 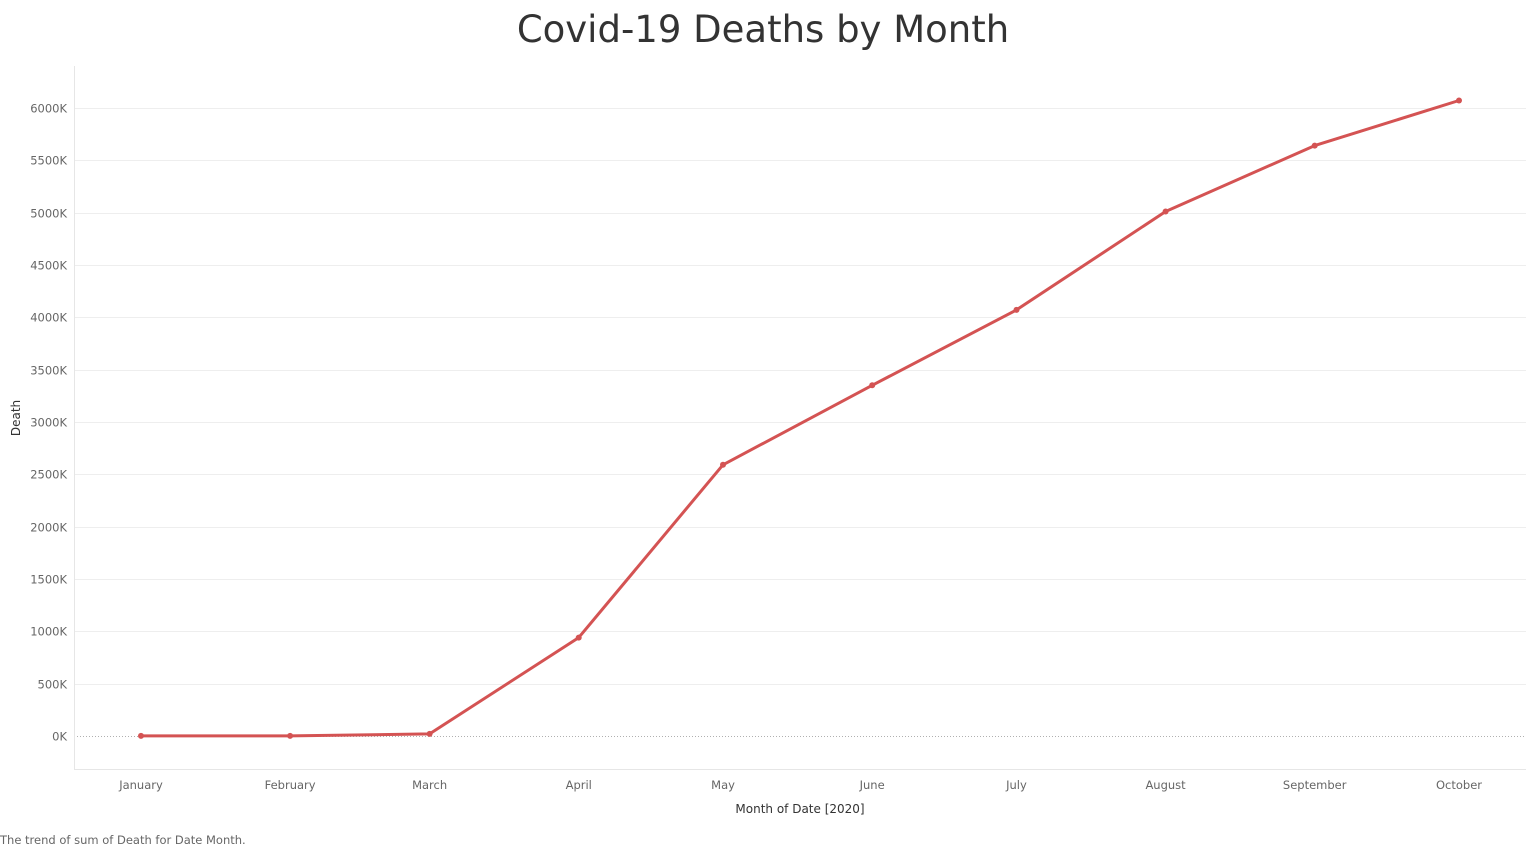 I want to click on y-tick-label: 4500K, so click(x=48, y=266).